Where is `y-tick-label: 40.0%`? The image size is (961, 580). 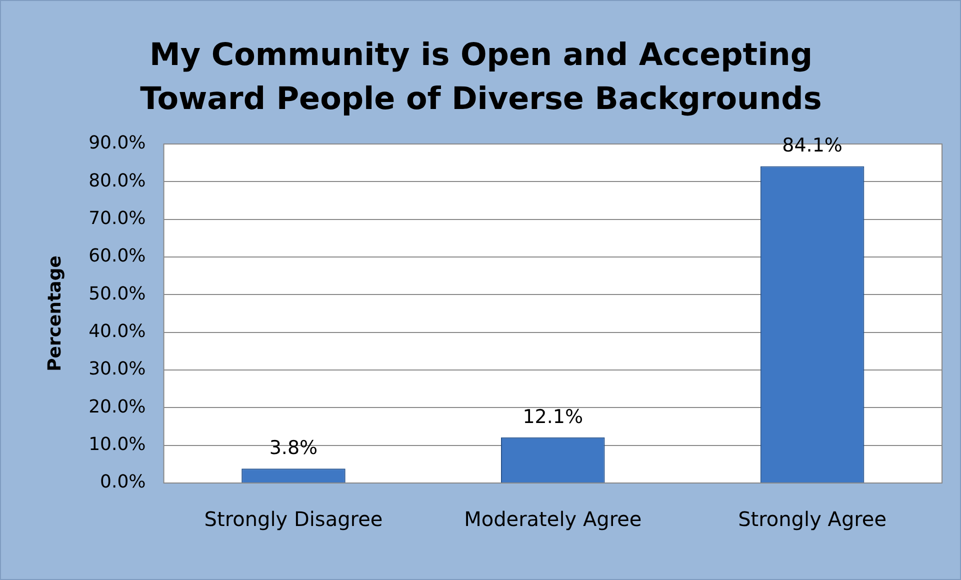
y-tick-label: 40.0% is located at coordinates (117, 331).